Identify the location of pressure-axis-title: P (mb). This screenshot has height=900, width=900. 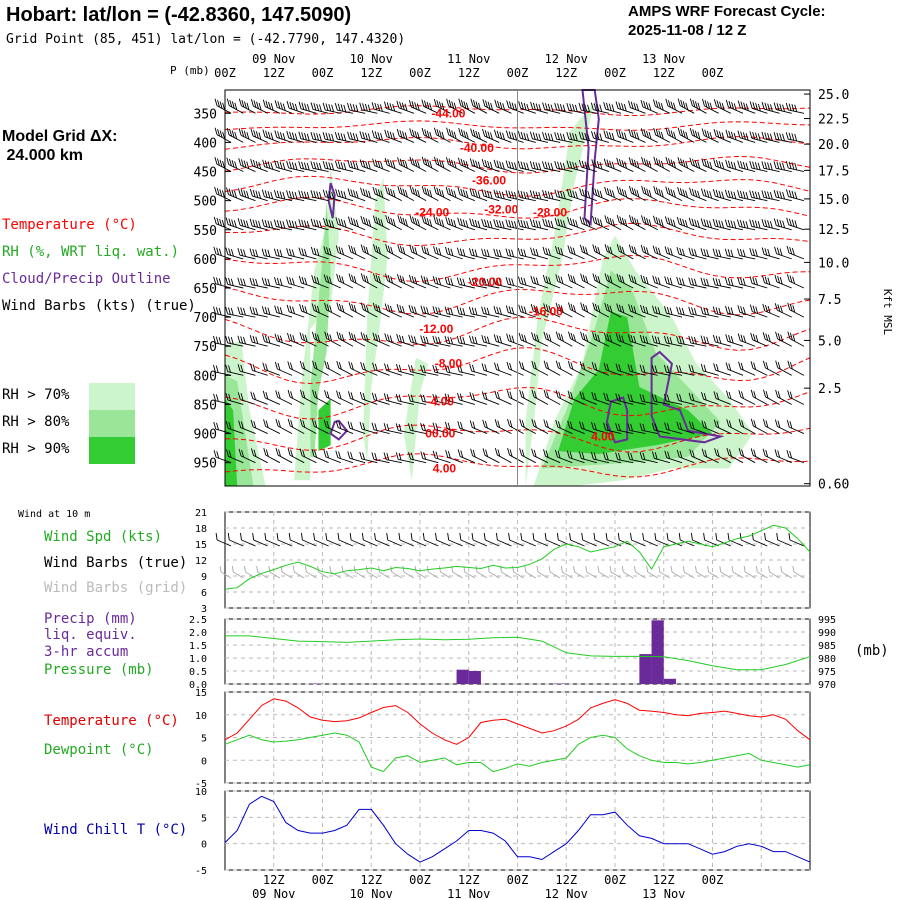
(190, 70).